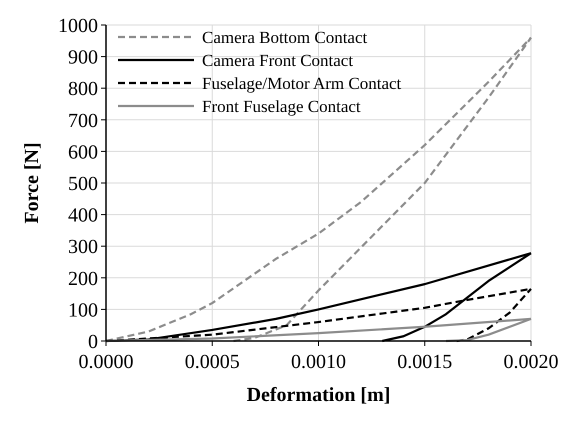  Describe the element at coordinates (302, 83) in the screenshot. I see `legend-label: Fuselage/Motor Arm Contact` at that location.